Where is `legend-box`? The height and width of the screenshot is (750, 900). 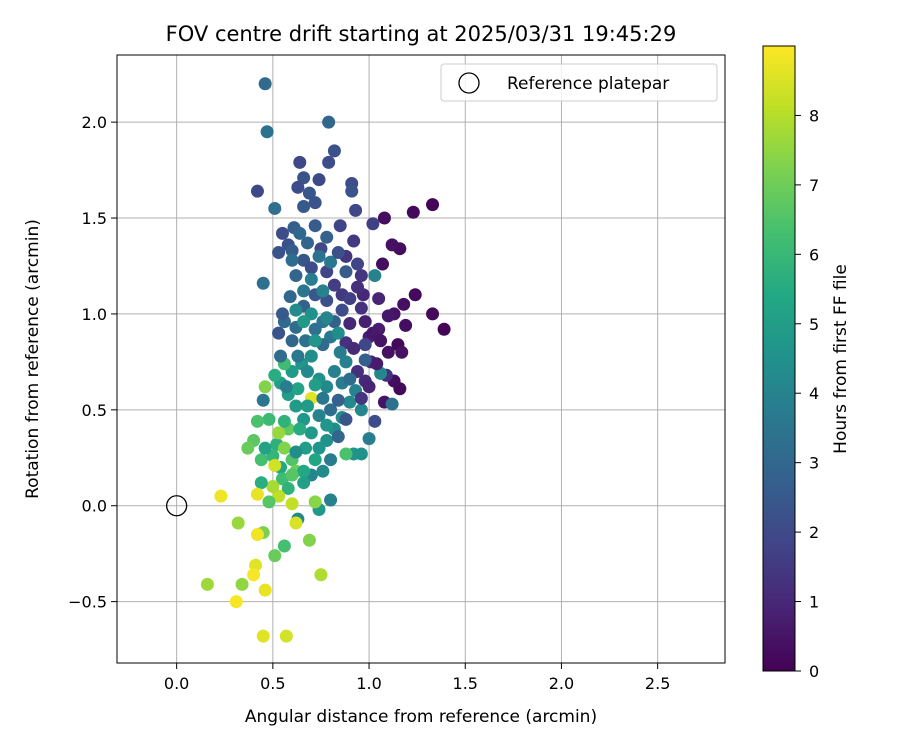 legend-box is located at coordinates (579, 82).